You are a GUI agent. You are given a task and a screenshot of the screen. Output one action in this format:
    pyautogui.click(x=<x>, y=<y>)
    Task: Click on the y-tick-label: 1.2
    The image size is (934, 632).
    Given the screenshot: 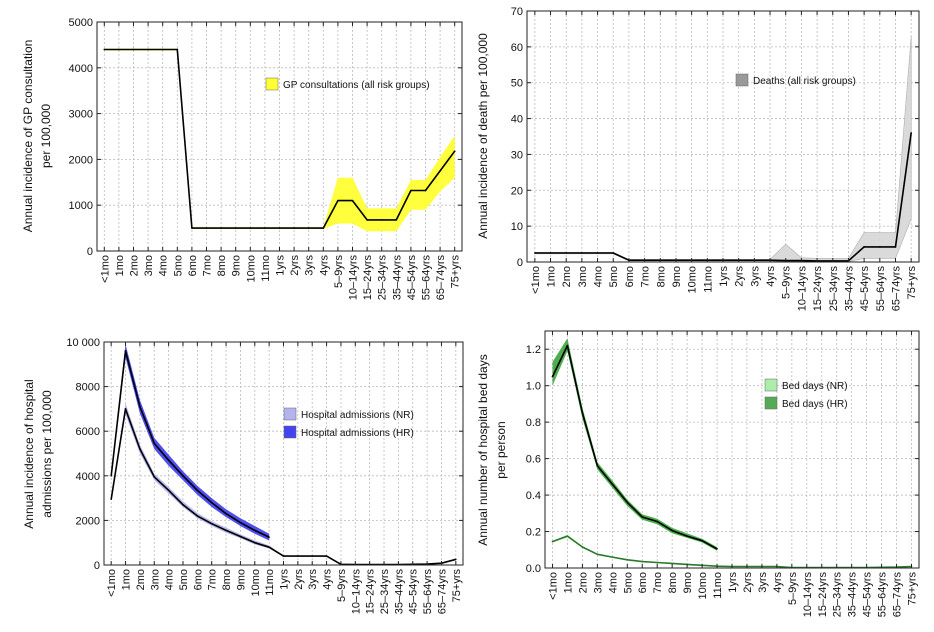 What is the action you would take?
    pyautogui.click(x=533, y=350)
    